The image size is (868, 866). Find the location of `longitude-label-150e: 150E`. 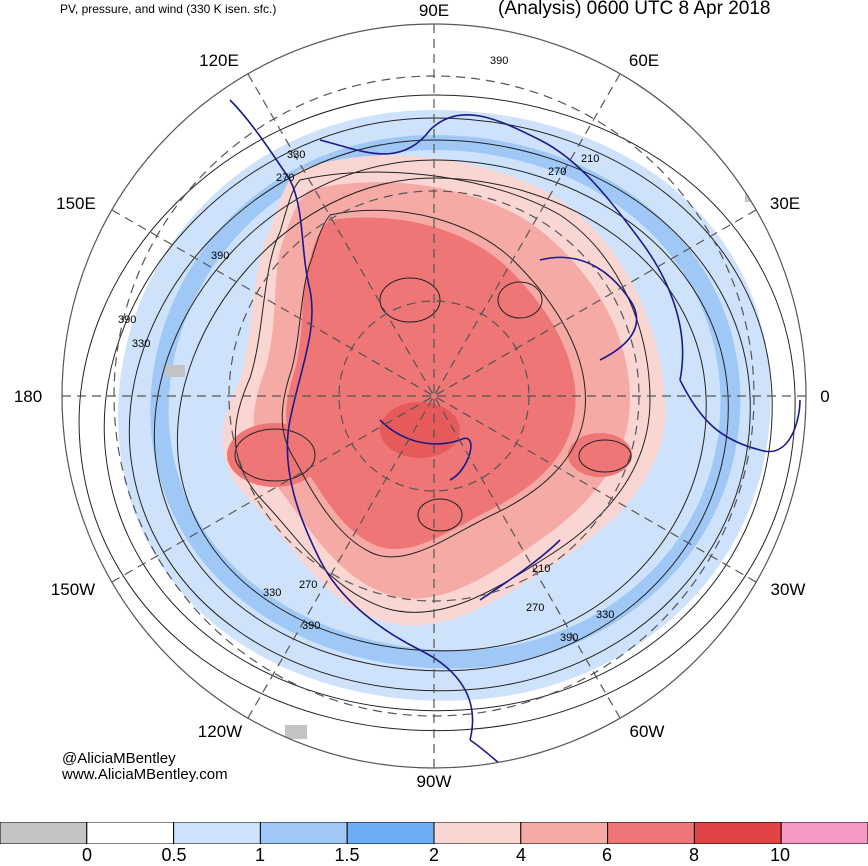

longitude-label-150e: 150E is located at coordinates (76, 203).